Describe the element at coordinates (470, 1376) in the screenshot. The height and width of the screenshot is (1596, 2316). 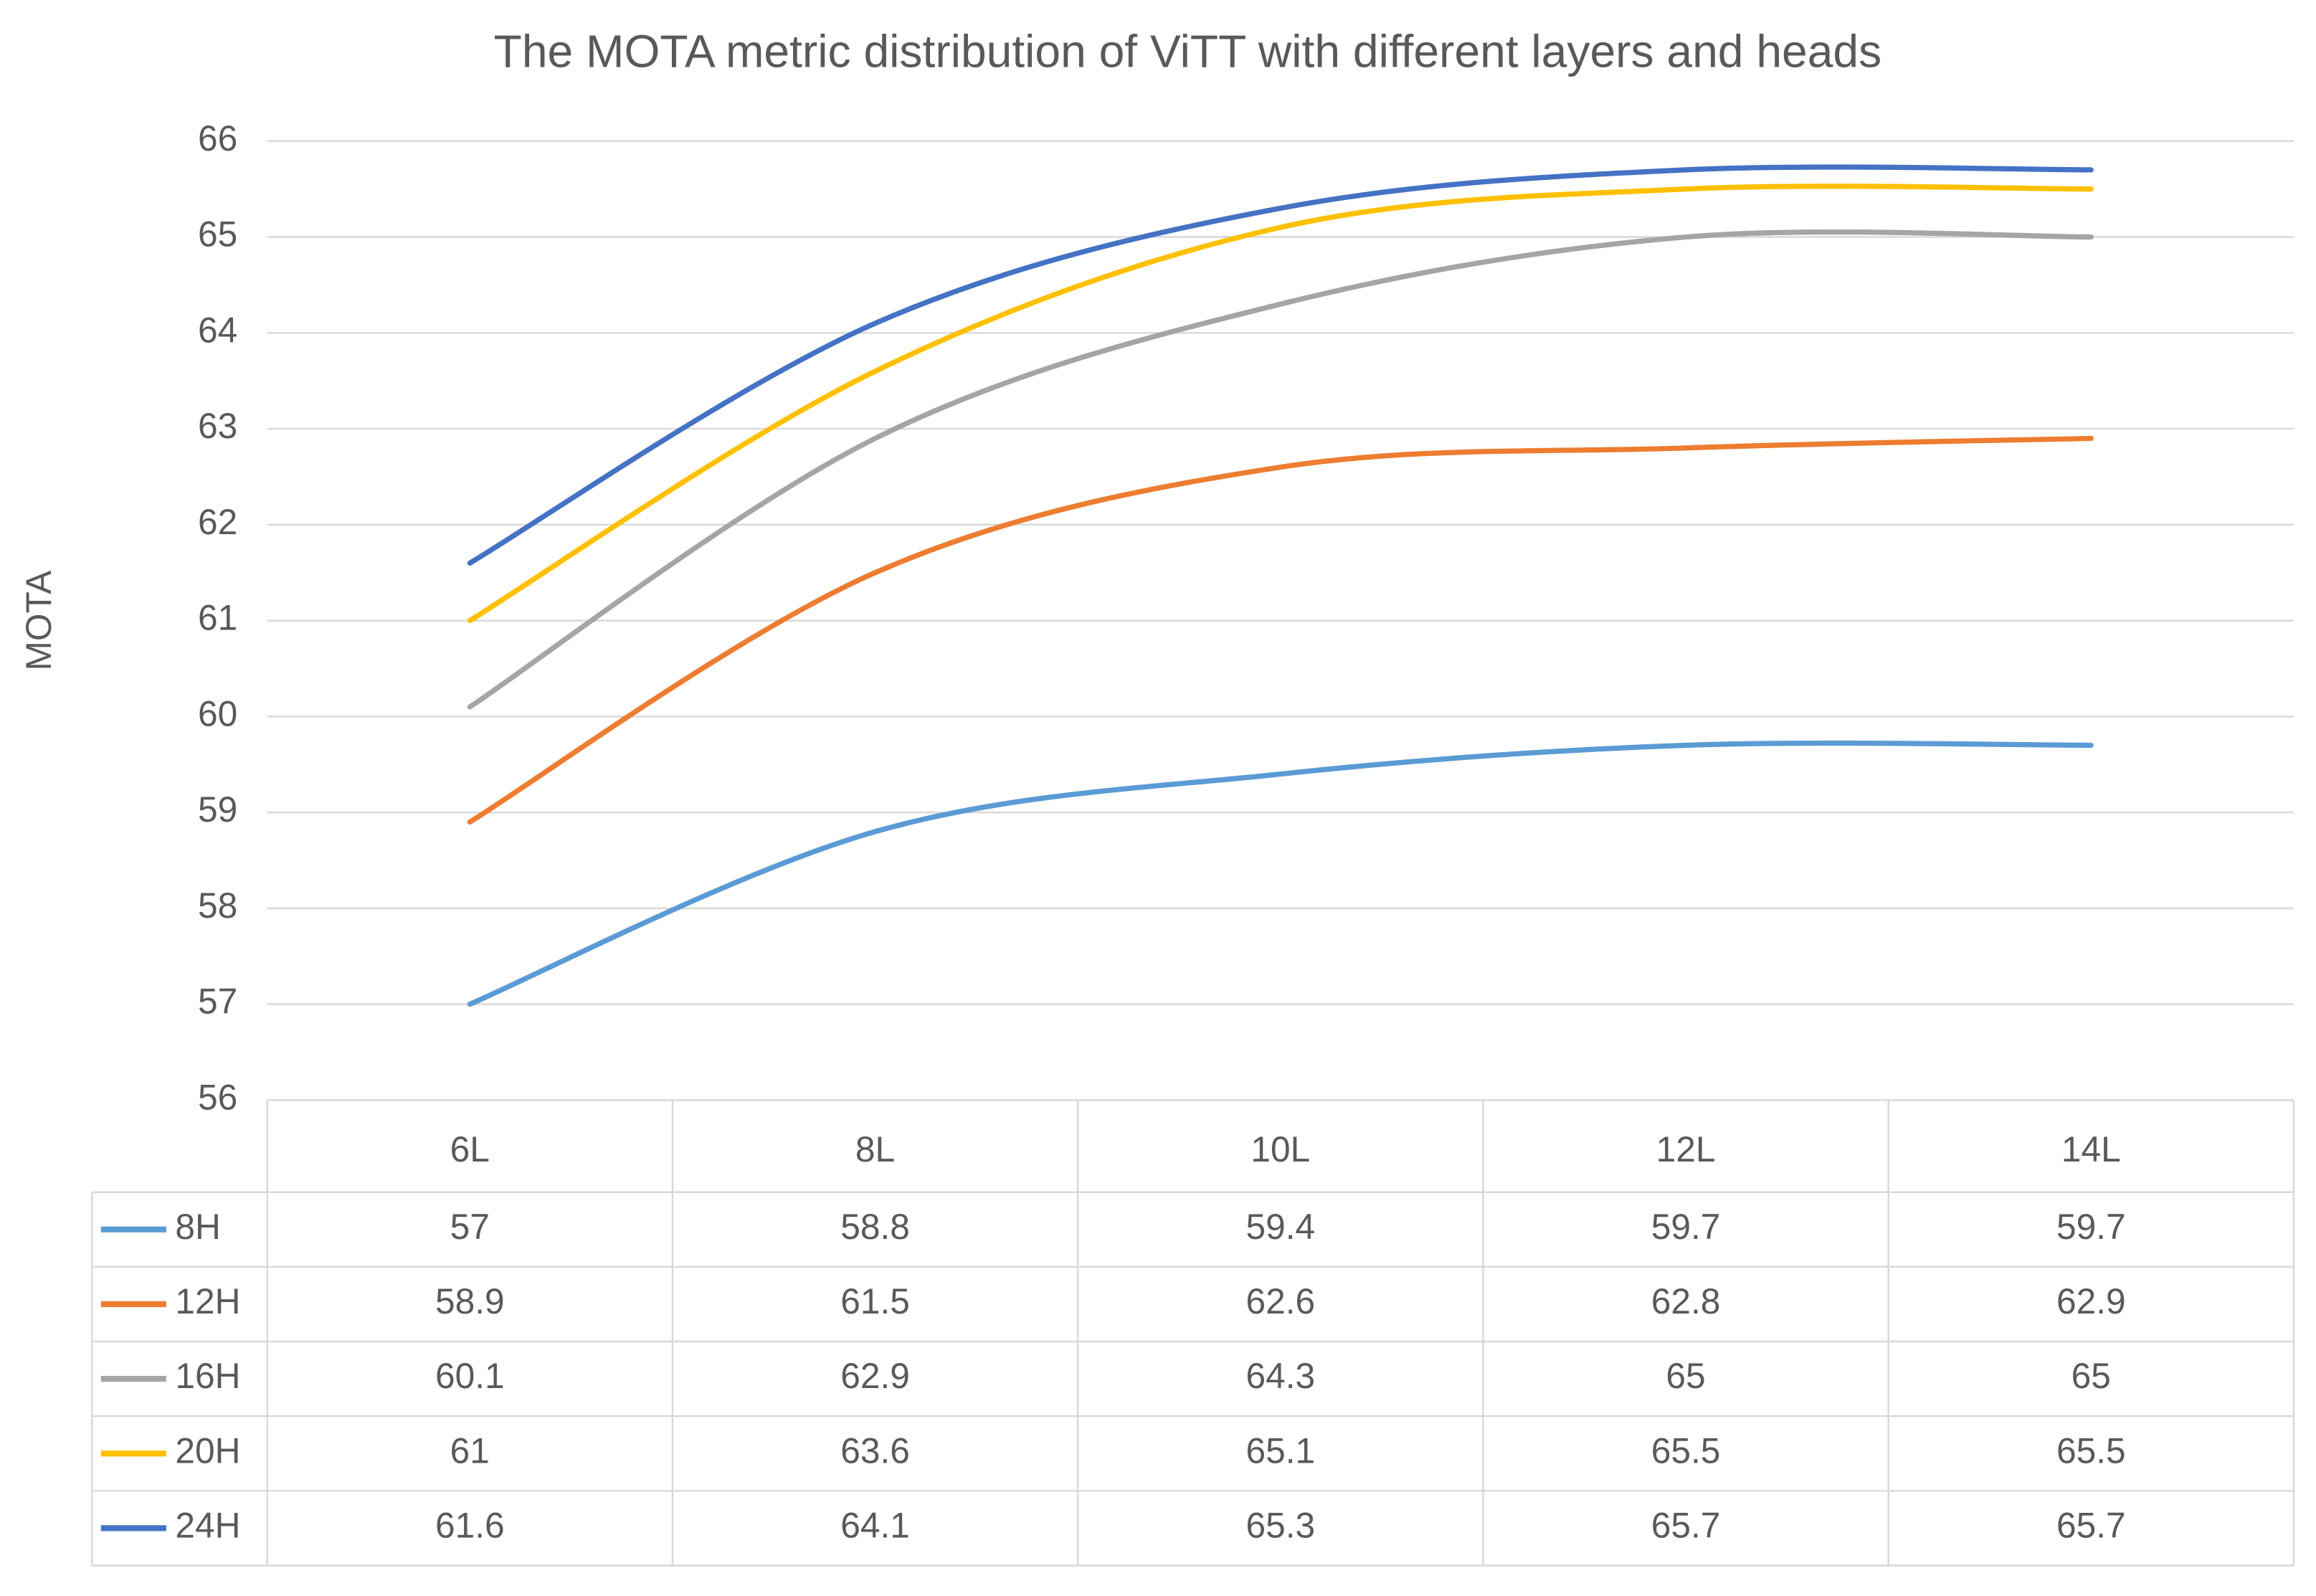
I see `table-cell: 60.1` at that location.